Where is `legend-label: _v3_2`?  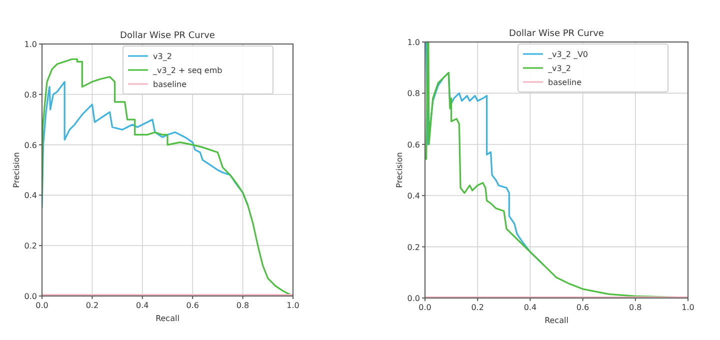
legend-label: _v3_2 is located at coordinates (559, 68).